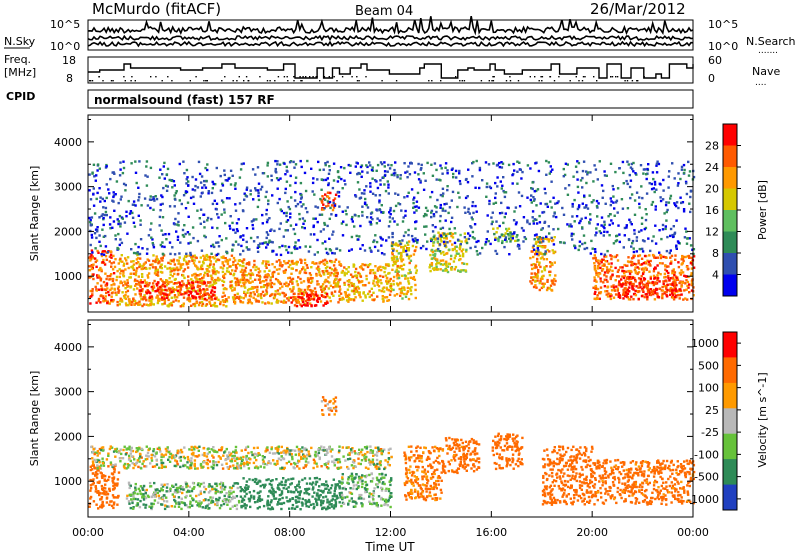 The image size is (800, 554). Describe the element at coordinates (583, 77) in the screenshot. I see `nave-dot` at that location.